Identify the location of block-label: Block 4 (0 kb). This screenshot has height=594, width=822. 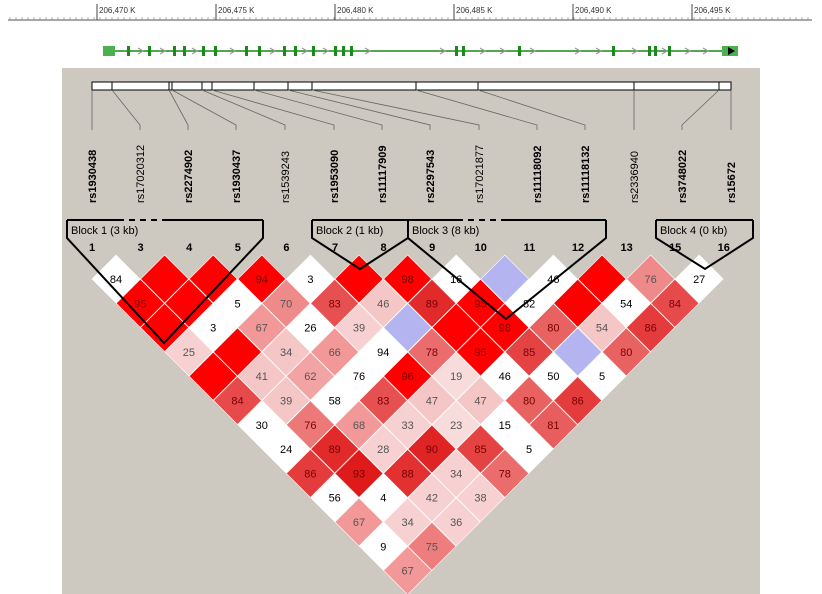
(693, 231).